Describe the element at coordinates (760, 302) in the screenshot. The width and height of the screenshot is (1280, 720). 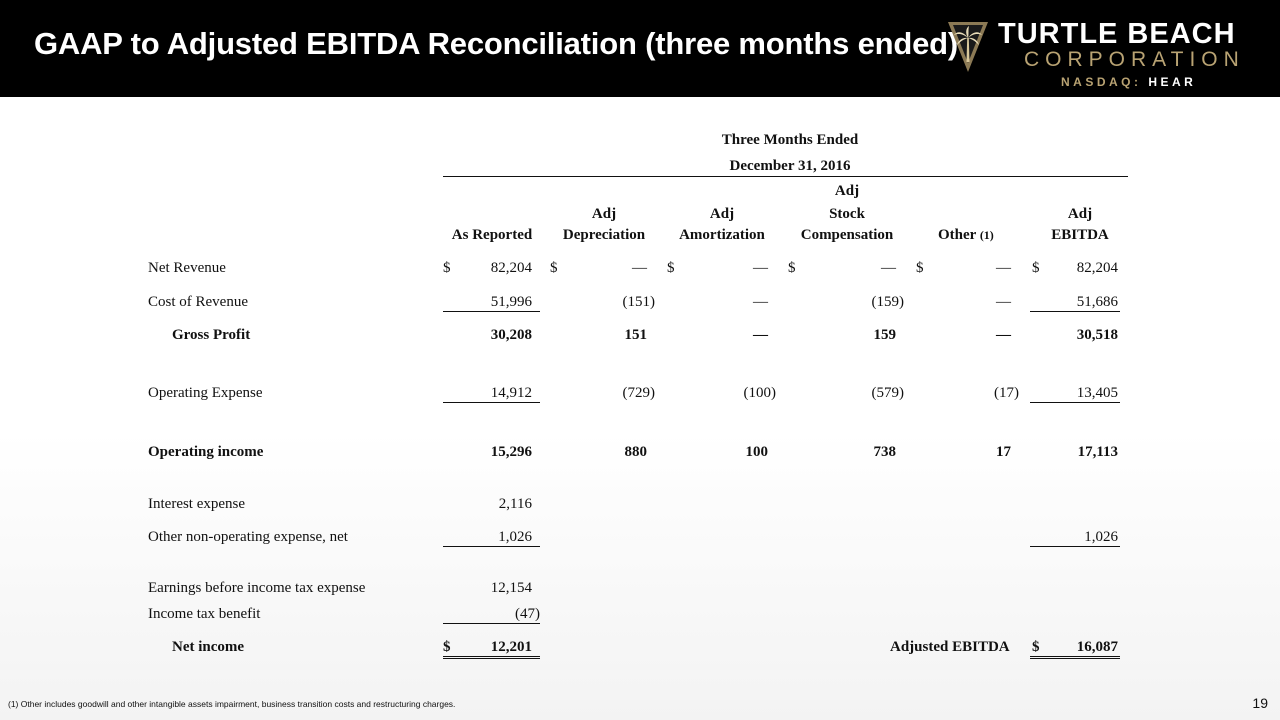
I see `cell-cost-of-revenue-amort: —` at that location.